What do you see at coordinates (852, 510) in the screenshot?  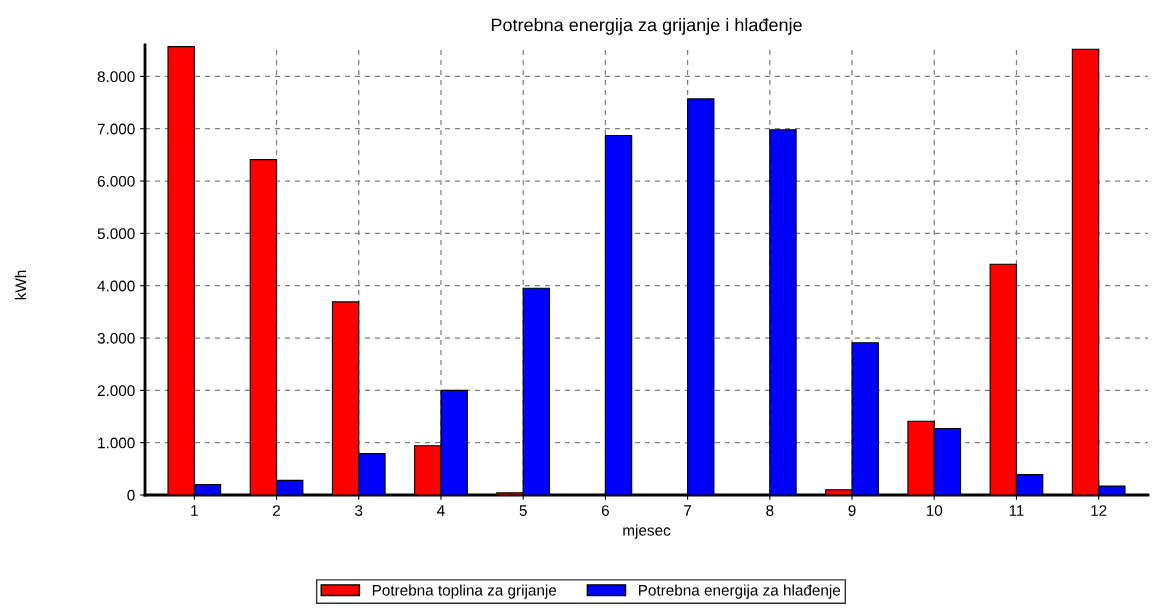 I see `x-tick-label: 9` at bounding box center [852, 510].